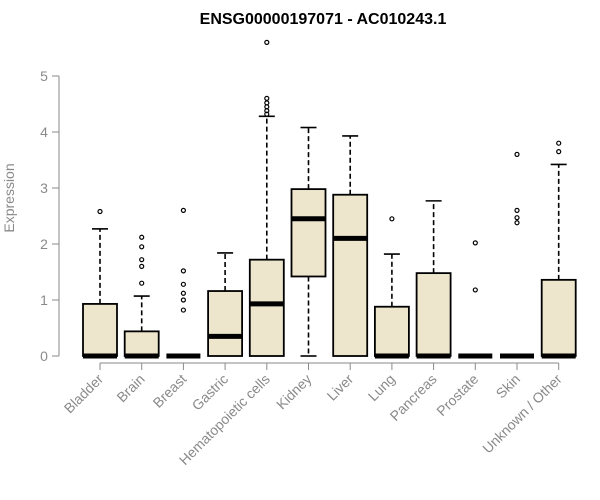 The image size is (600, 500). I want to click on box-pancreas, so click(433, 279).